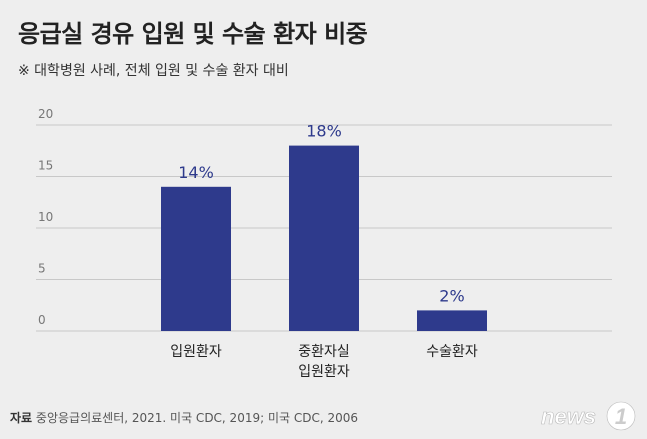 The image size is (647, 439). I want to click on value-label: 18%, so click(324, 131).